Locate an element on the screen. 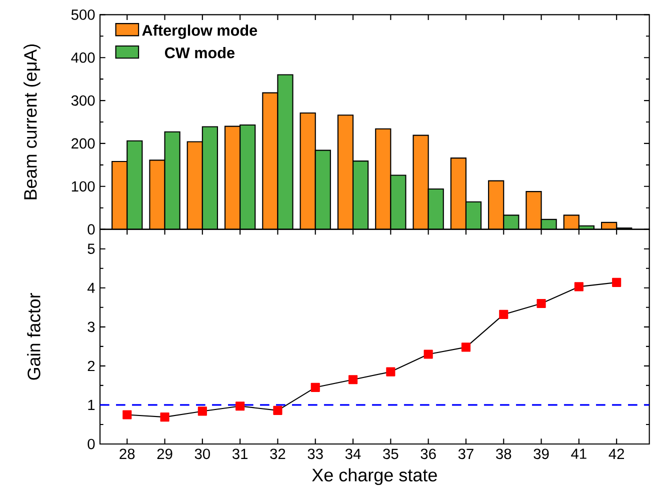  y-axis-title: Gain factor is located at coordinates (33, 336).